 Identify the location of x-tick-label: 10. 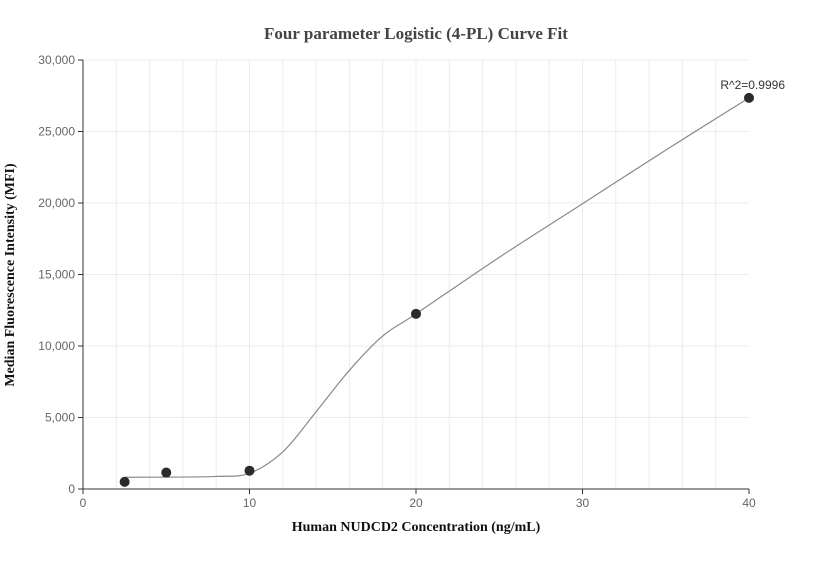
(250, 503).